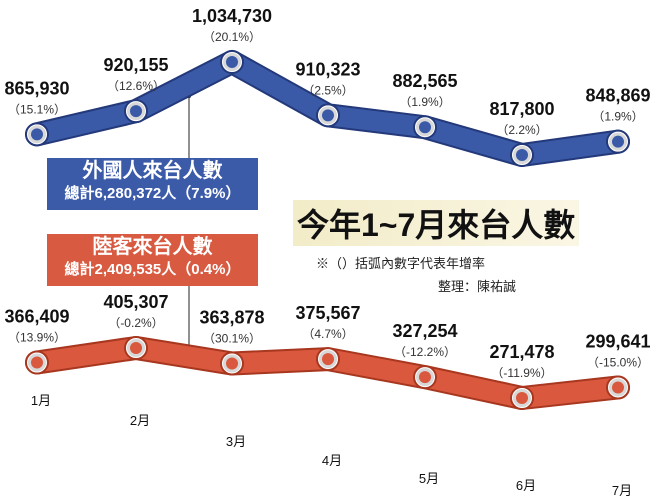  I want to click on chart-title: 今年1~7月來台人數, so click(436, 223).